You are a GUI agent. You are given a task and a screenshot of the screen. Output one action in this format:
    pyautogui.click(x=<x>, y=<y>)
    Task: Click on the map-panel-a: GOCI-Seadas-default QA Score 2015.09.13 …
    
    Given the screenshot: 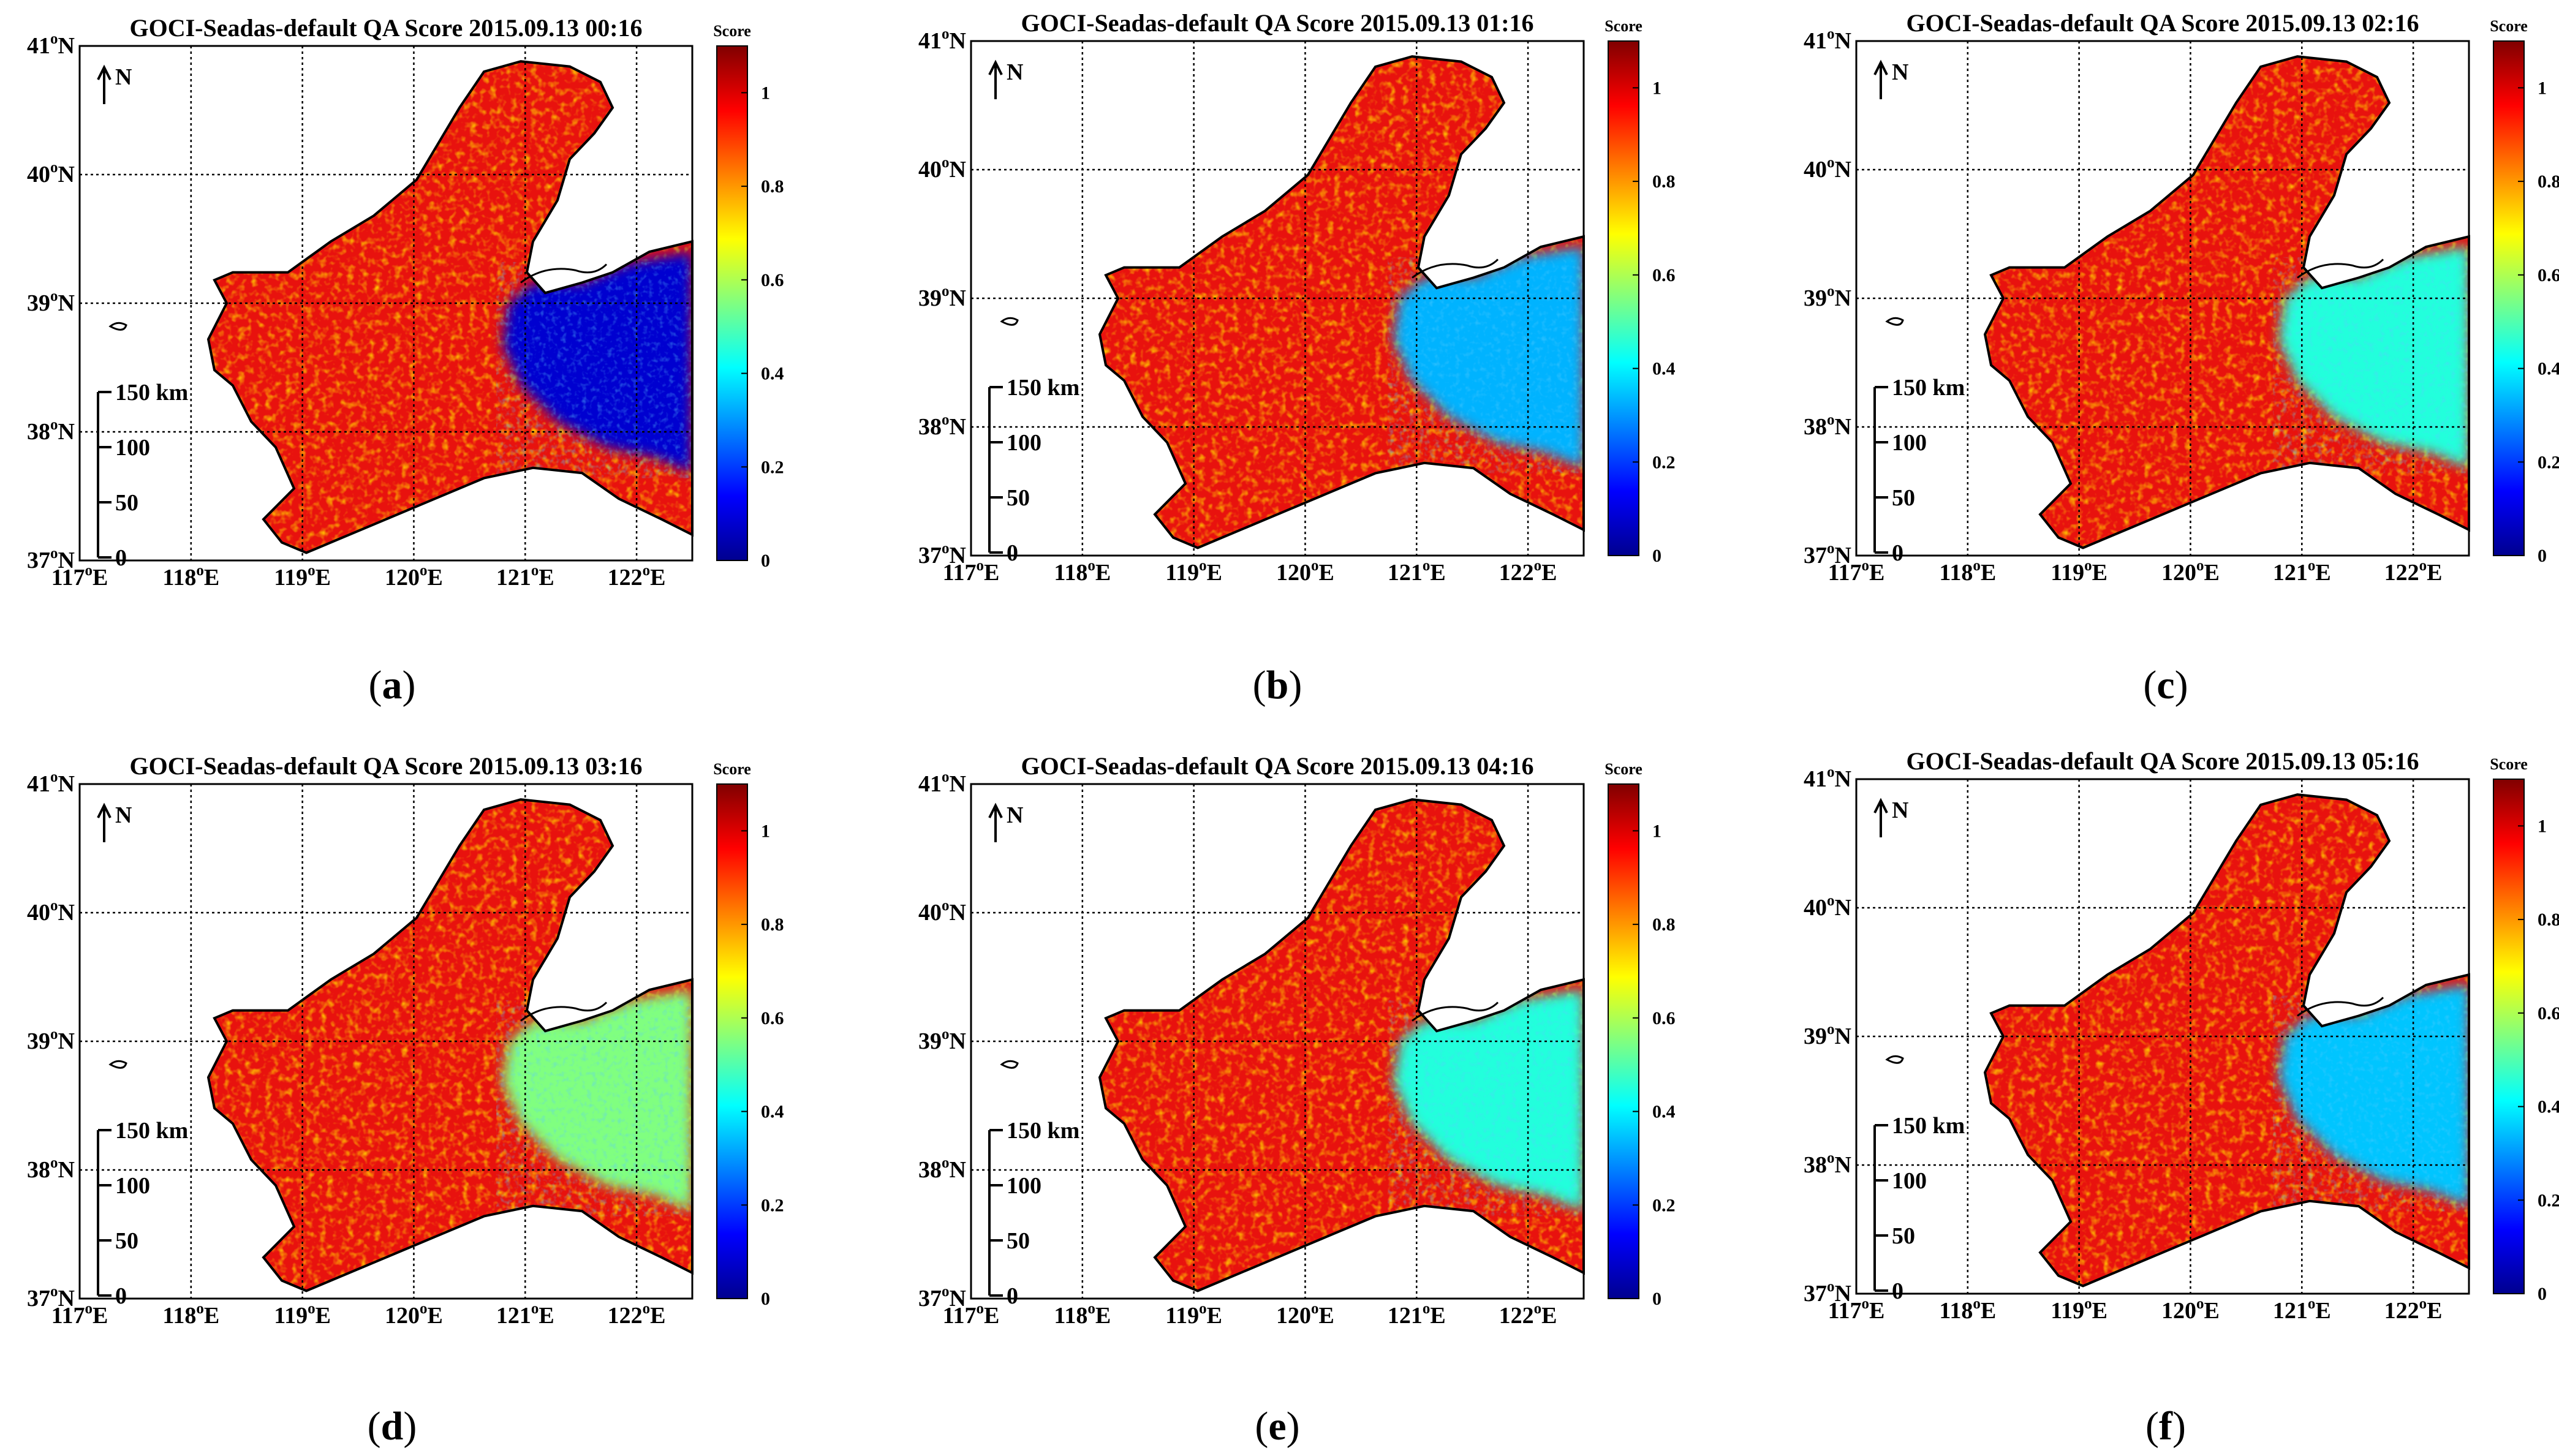 What is the action you would take?
    pyautogui.click(x=405, y=360)
    